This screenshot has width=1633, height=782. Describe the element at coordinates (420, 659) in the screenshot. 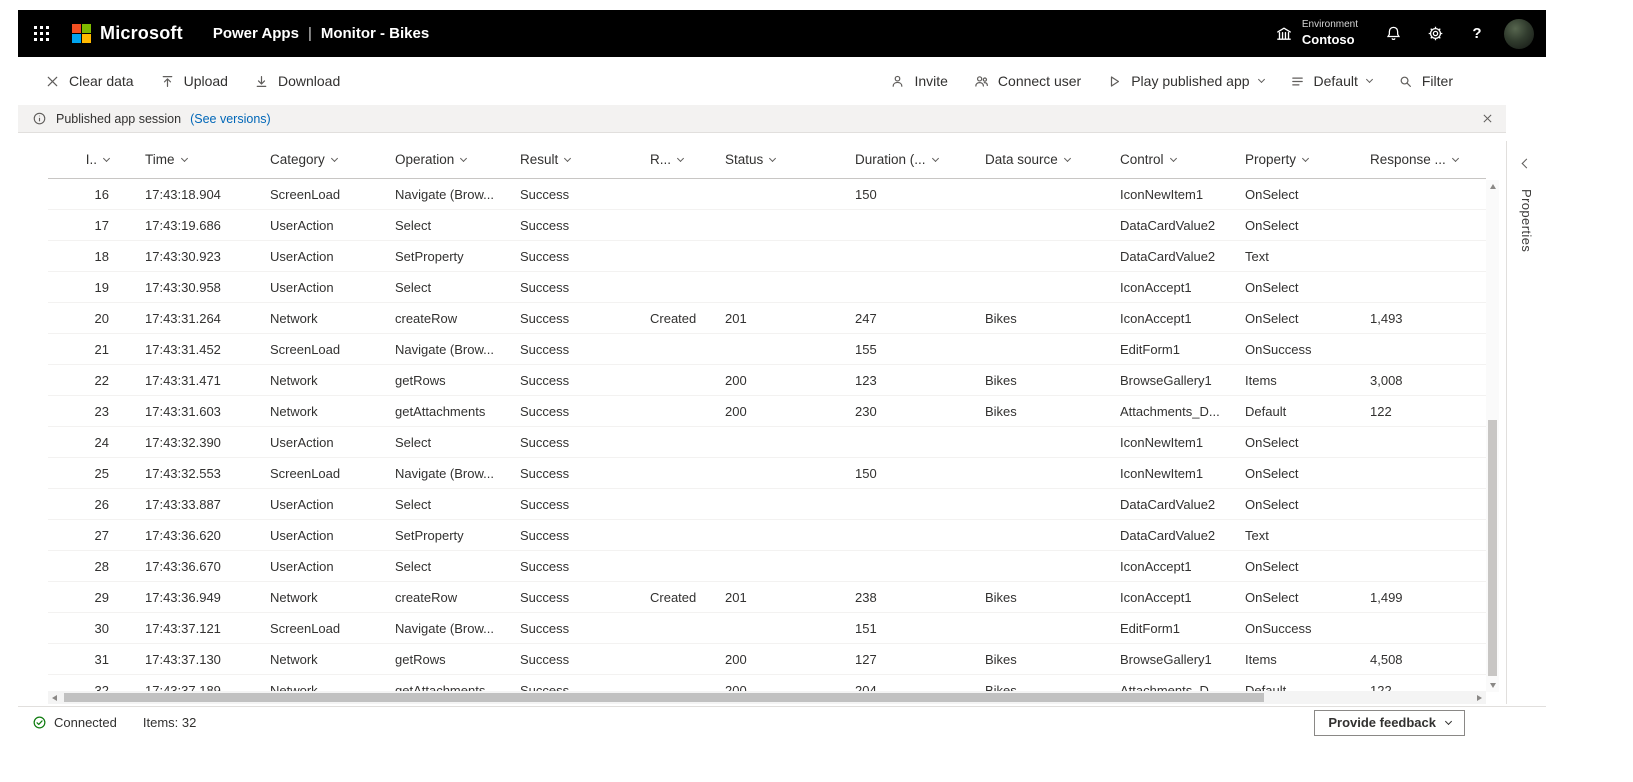

I see `cell-operation: getRows` at that location.